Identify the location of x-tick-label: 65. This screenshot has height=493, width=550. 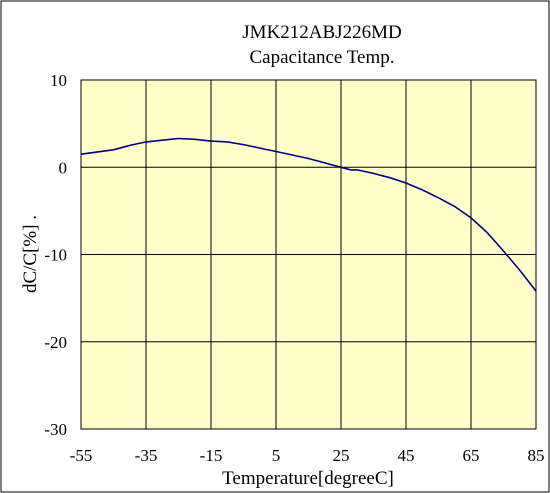
(471, 455).